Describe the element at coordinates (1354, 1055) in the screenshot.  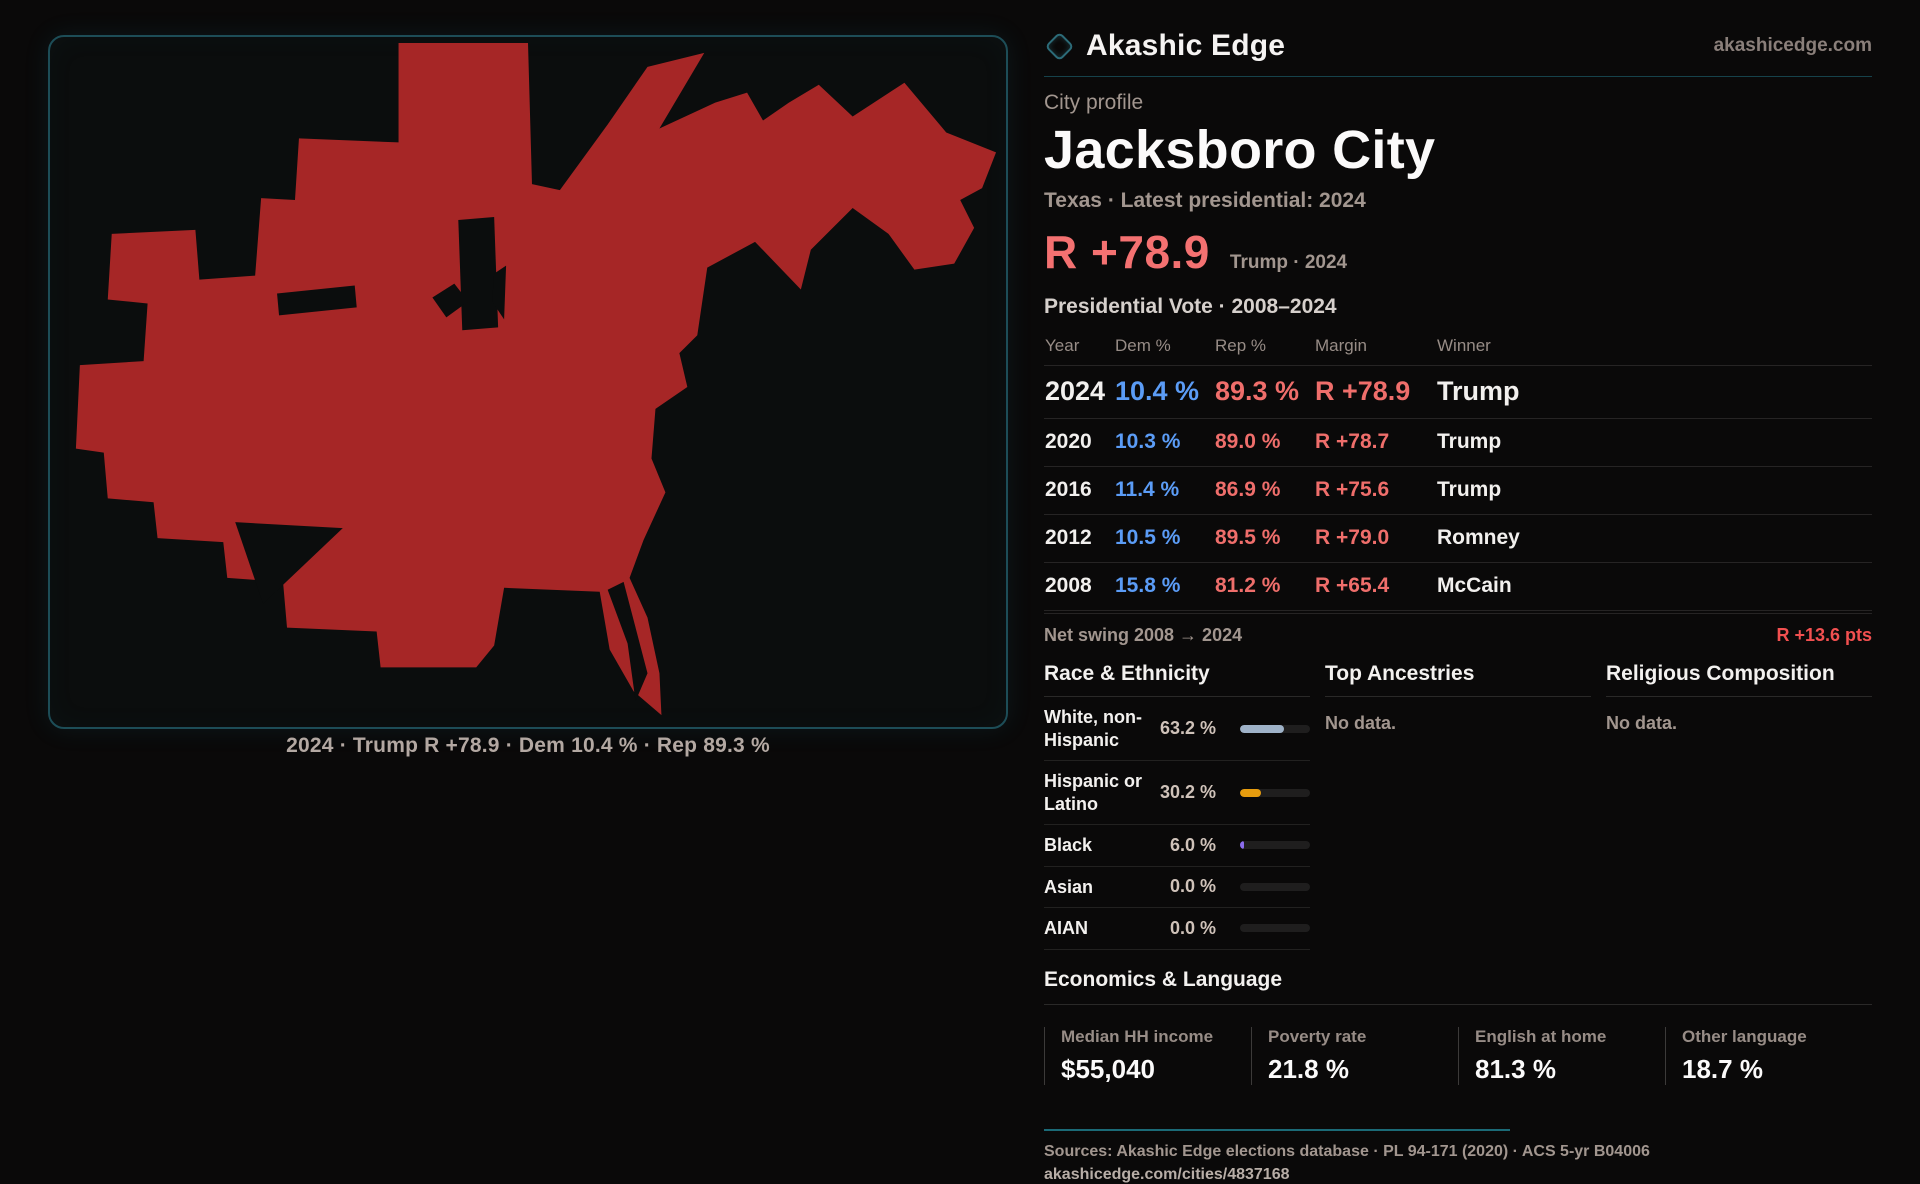
I see `stat-card: Poverty rate 21.8 %` at that location.